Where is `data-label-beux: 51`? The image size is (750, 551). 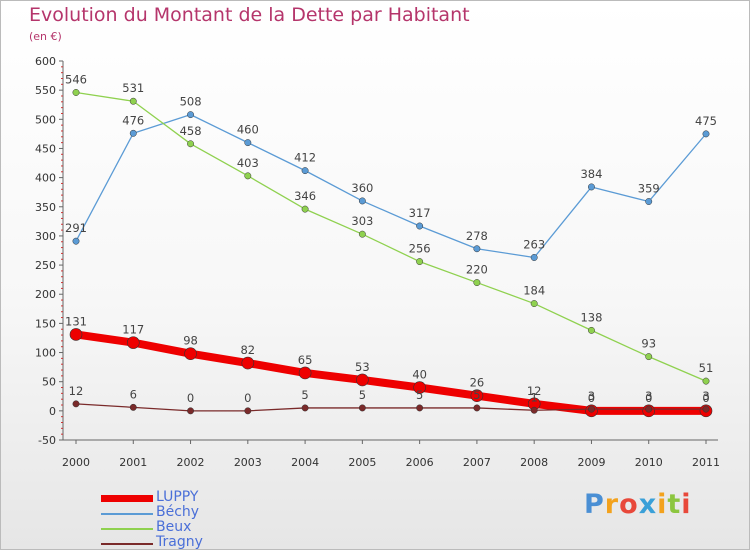
data-label-beux: 51 is located at coordinates (706, 368).